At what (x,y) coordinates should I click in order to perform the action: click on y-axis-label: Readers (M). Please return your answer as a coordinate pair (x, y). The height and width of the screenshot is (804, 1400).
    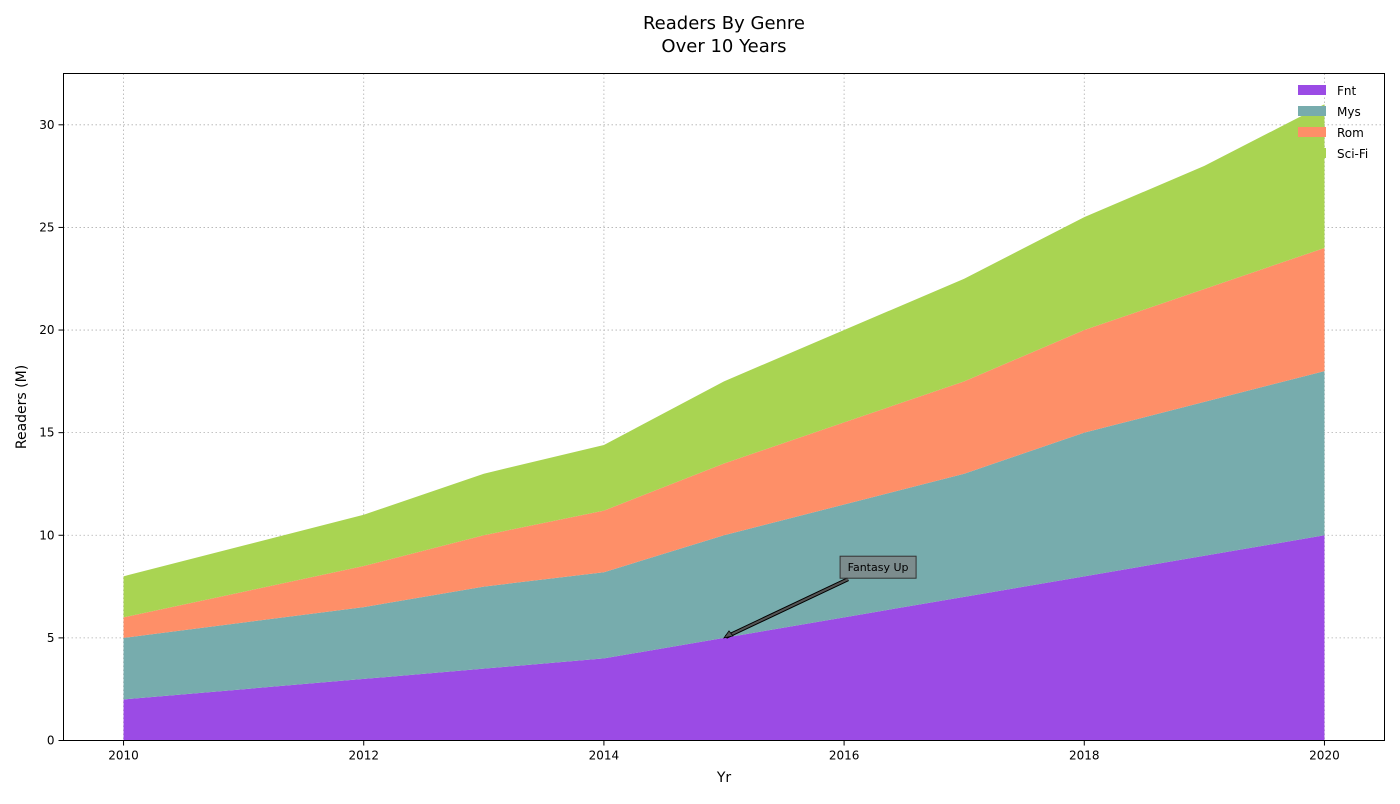
    Looking at the image, I should click on (22, 407).